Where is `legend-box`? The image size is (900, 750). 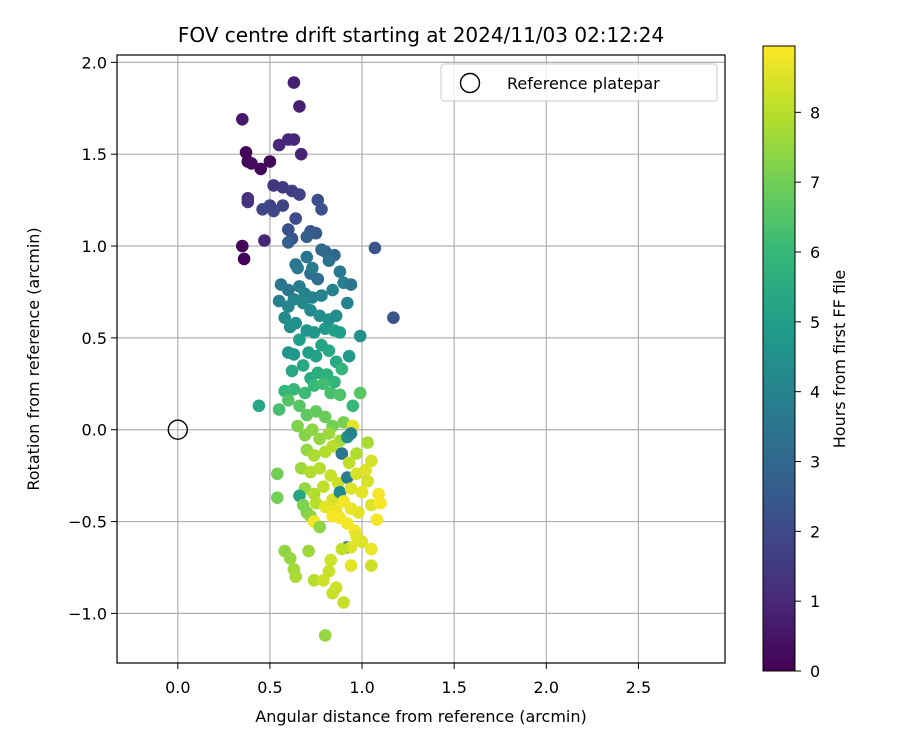
legend-box is located at coordinates (579, 82).